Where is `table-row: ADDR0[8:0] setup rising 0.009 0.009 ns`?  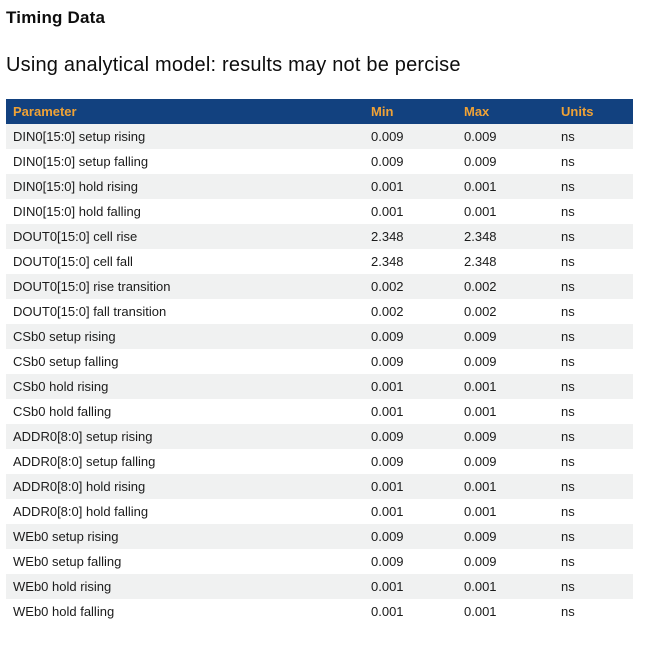
table-row: ADDR0[8:0] setup rising 0.009 0.009 ns is located at coordinates (319, 436).